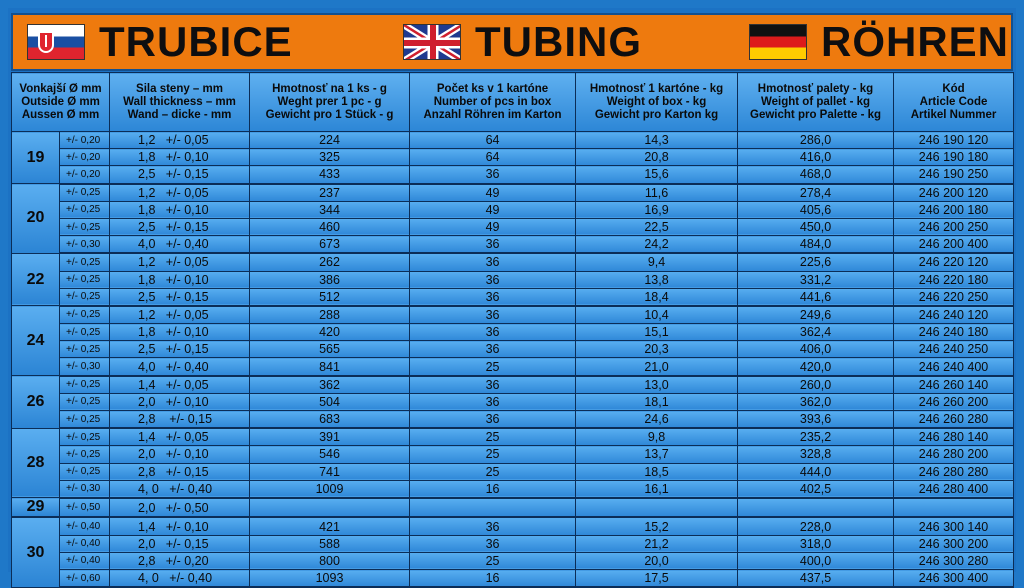 The width and height of the screenshot is (1024, 588). I want to click on article-code-cell: 246 300 200, so click(954, 543).